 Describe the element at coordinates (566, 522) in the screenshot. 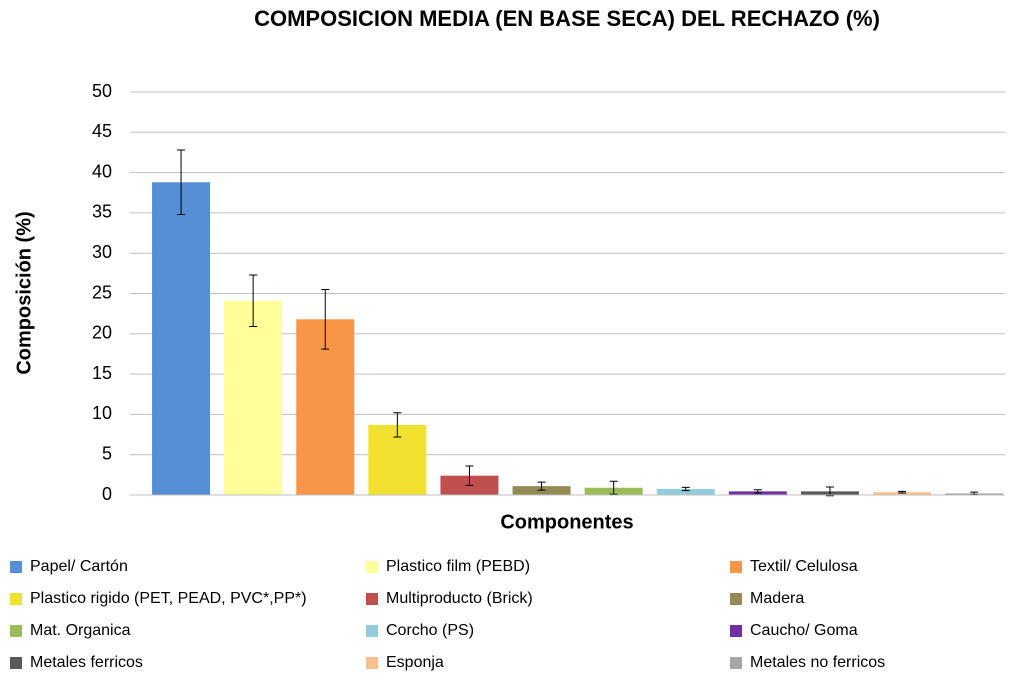

I see `x-axis-label: Componentes` at that location.